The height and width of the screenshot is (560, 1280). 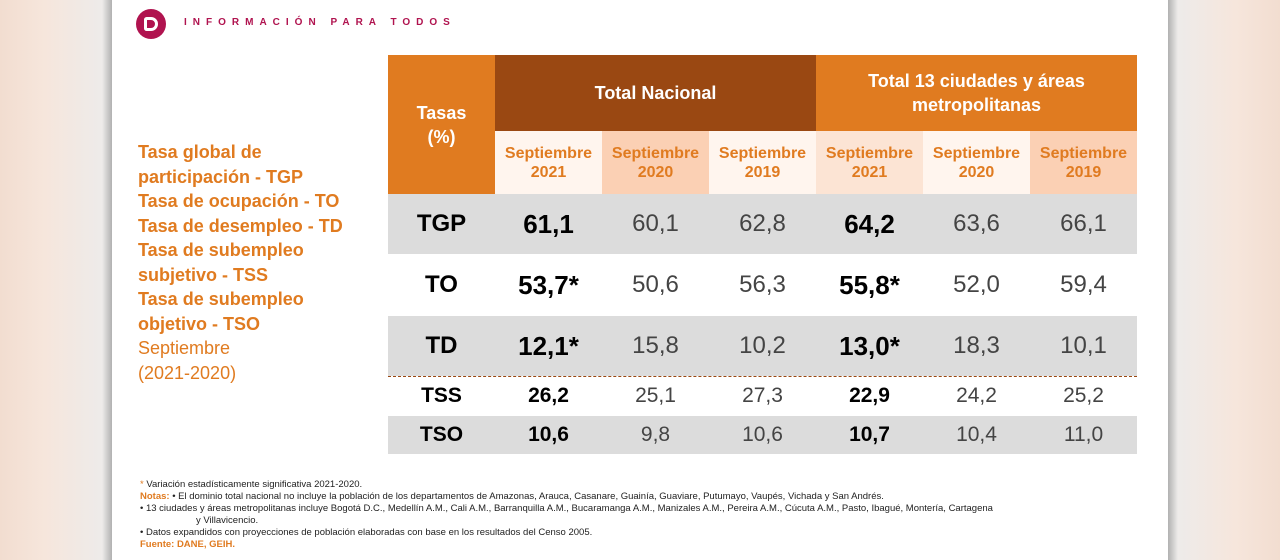 What do you see at coordinates (976, 93) in the screenshot?
I see `header-total-13-ciudades: Total 13 ciudades y áreas metropolitanas` at bounding box center [976, 93].